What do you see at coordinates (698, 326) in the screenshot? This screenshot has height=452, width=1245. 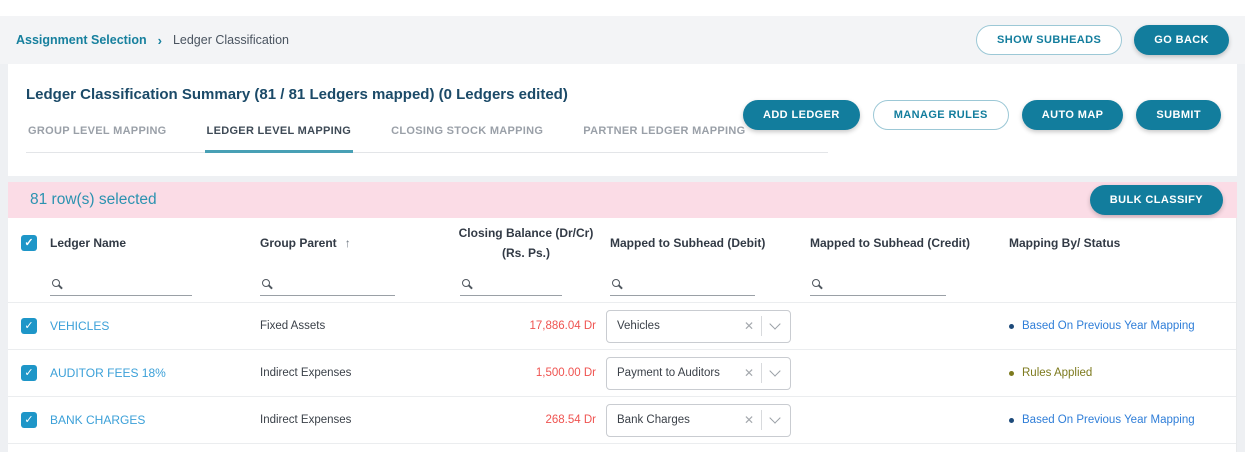 I see `mapped-debit-dropdown: Vehicles ✕` at bounding box center [698, 326].